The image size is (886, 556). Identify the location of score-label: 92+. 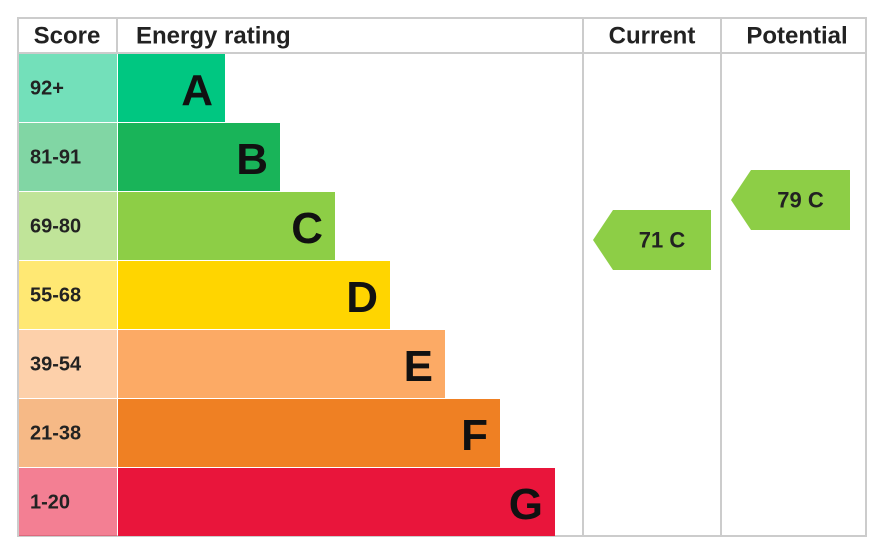
(47, 89).